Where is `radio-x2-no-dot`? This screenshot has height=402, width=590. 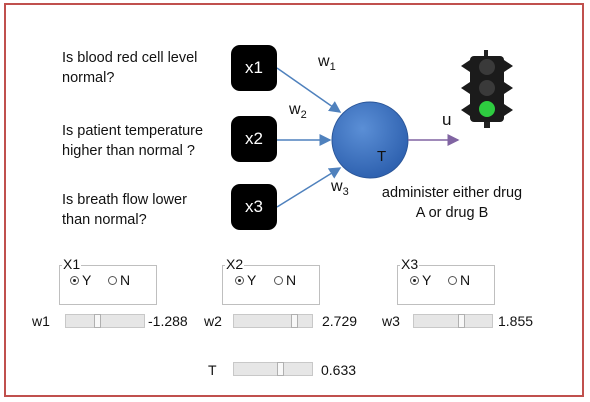 radio-x2-no-dot is located at coordinates (278, 280).